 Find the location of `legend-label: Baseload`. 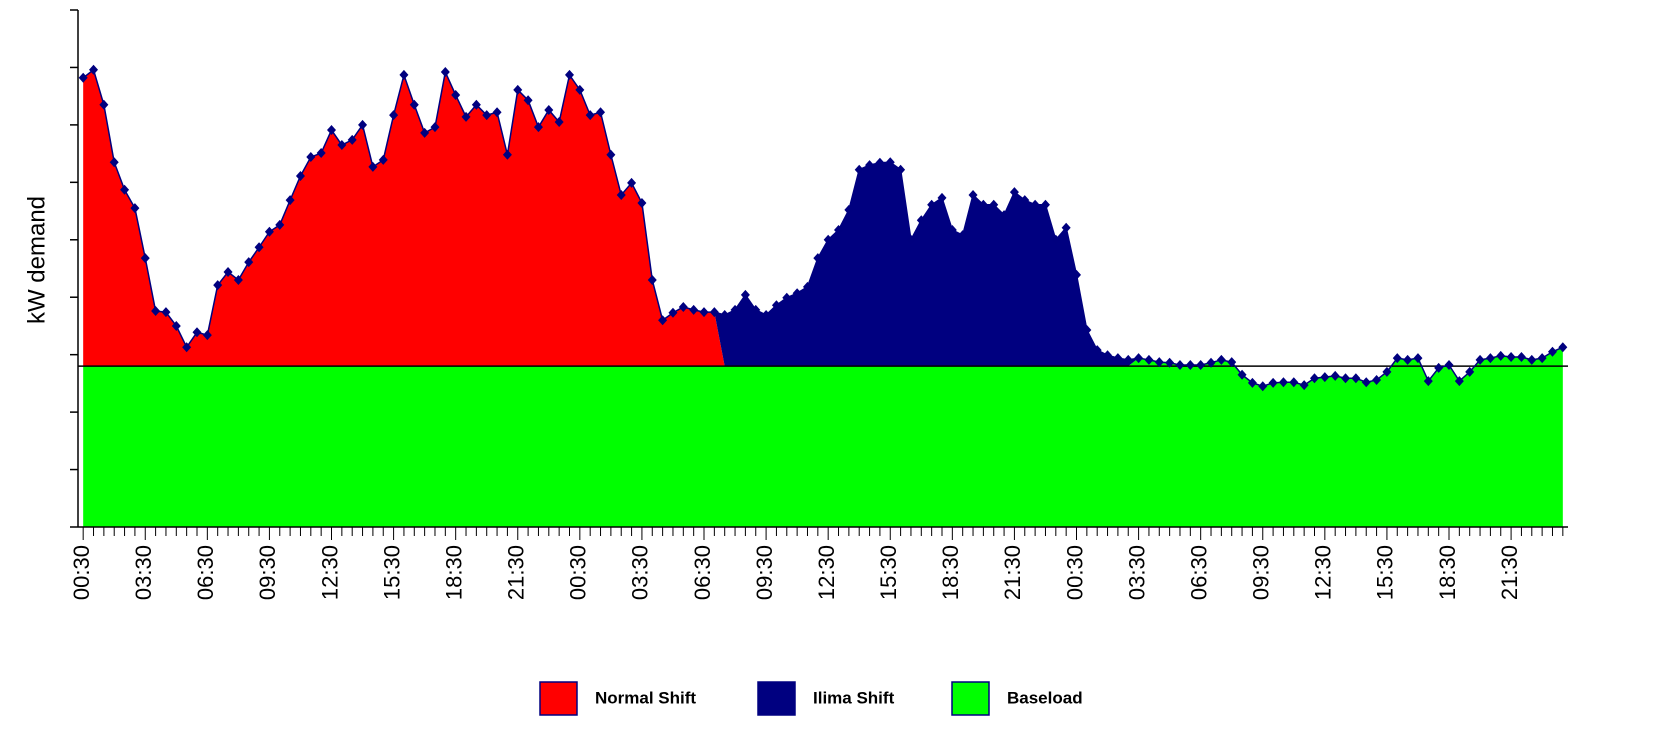

legend-label: Baseload is located at coordinates (1045, 697).